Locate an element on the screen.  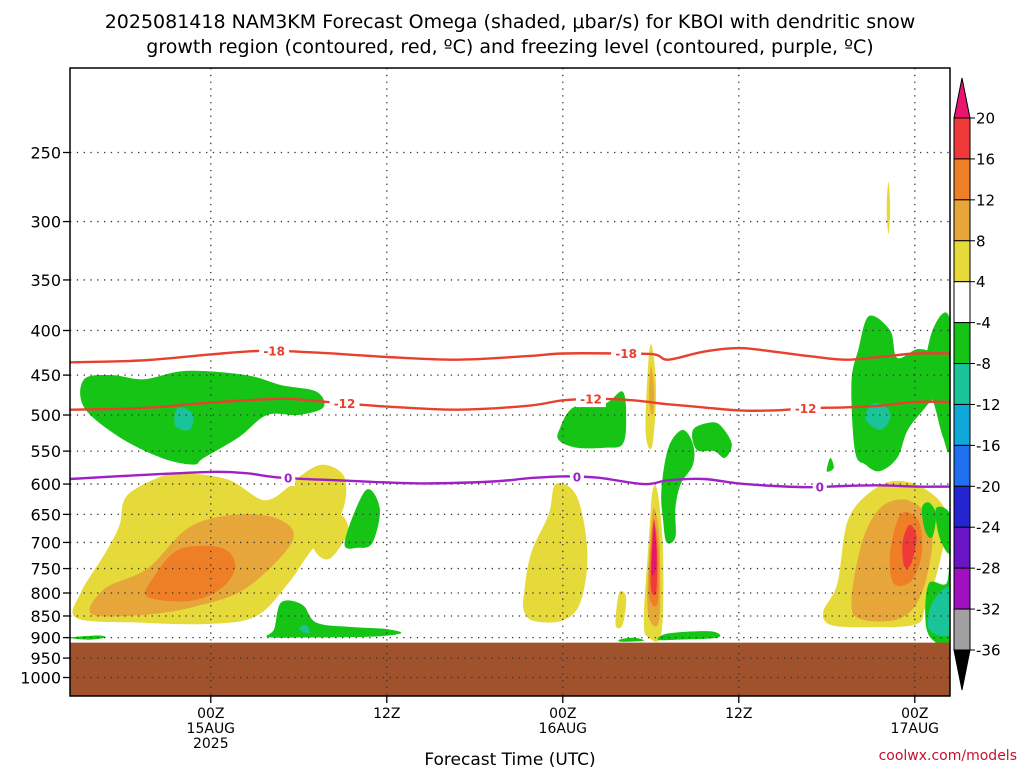
y-tick-label: 800 is located at coordinates (45, 593).